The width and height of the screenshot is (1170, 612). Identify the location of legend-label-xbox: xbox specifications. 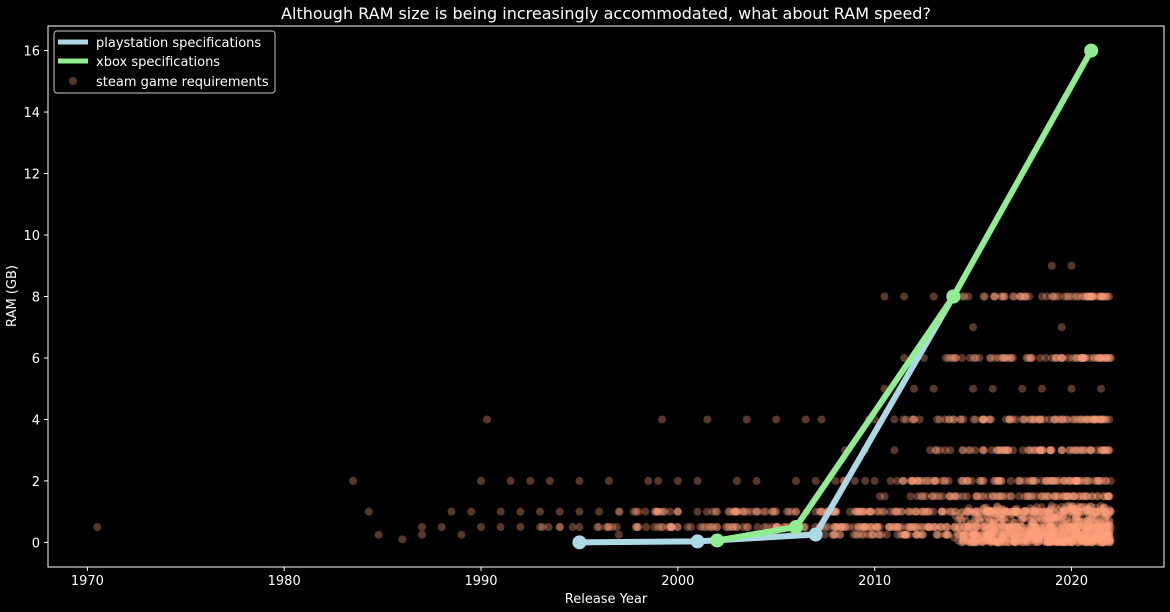
(158, 62).